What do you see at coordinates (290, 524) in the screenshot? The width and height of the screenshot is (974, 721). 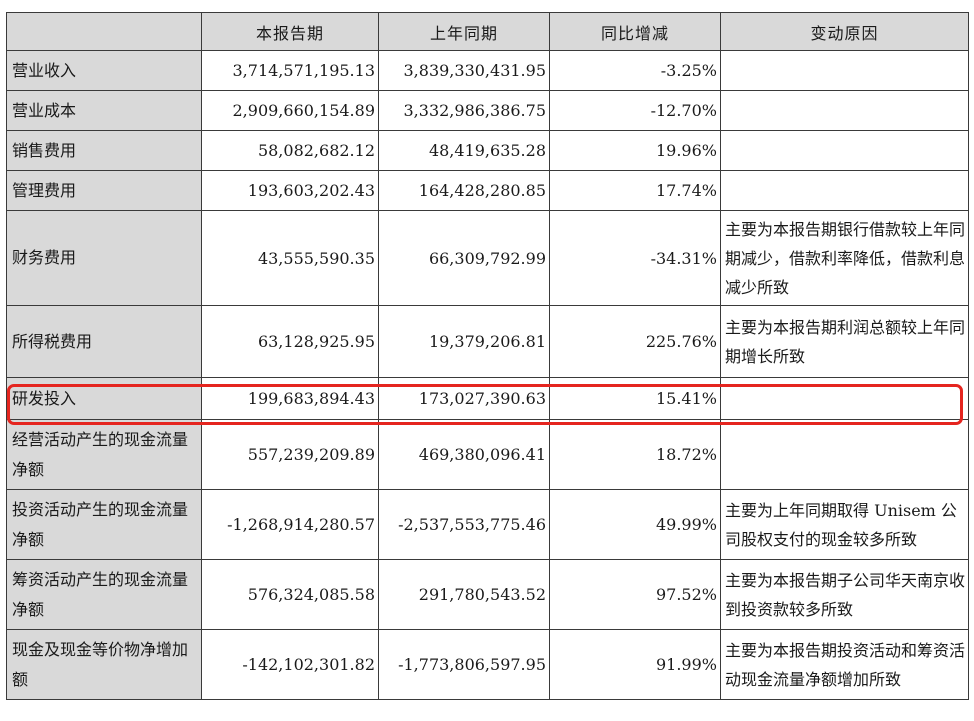 I see `current-value: -1,268,914,280.57` at bounding box center [290, 524].